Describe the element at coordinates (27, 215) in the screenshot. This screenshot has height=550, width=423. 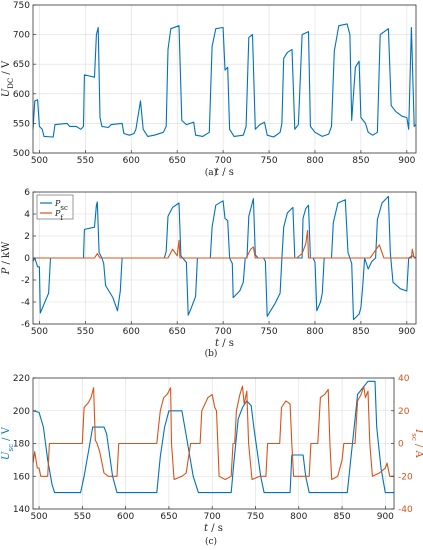
I see `y-tick-label: 4` at that location.